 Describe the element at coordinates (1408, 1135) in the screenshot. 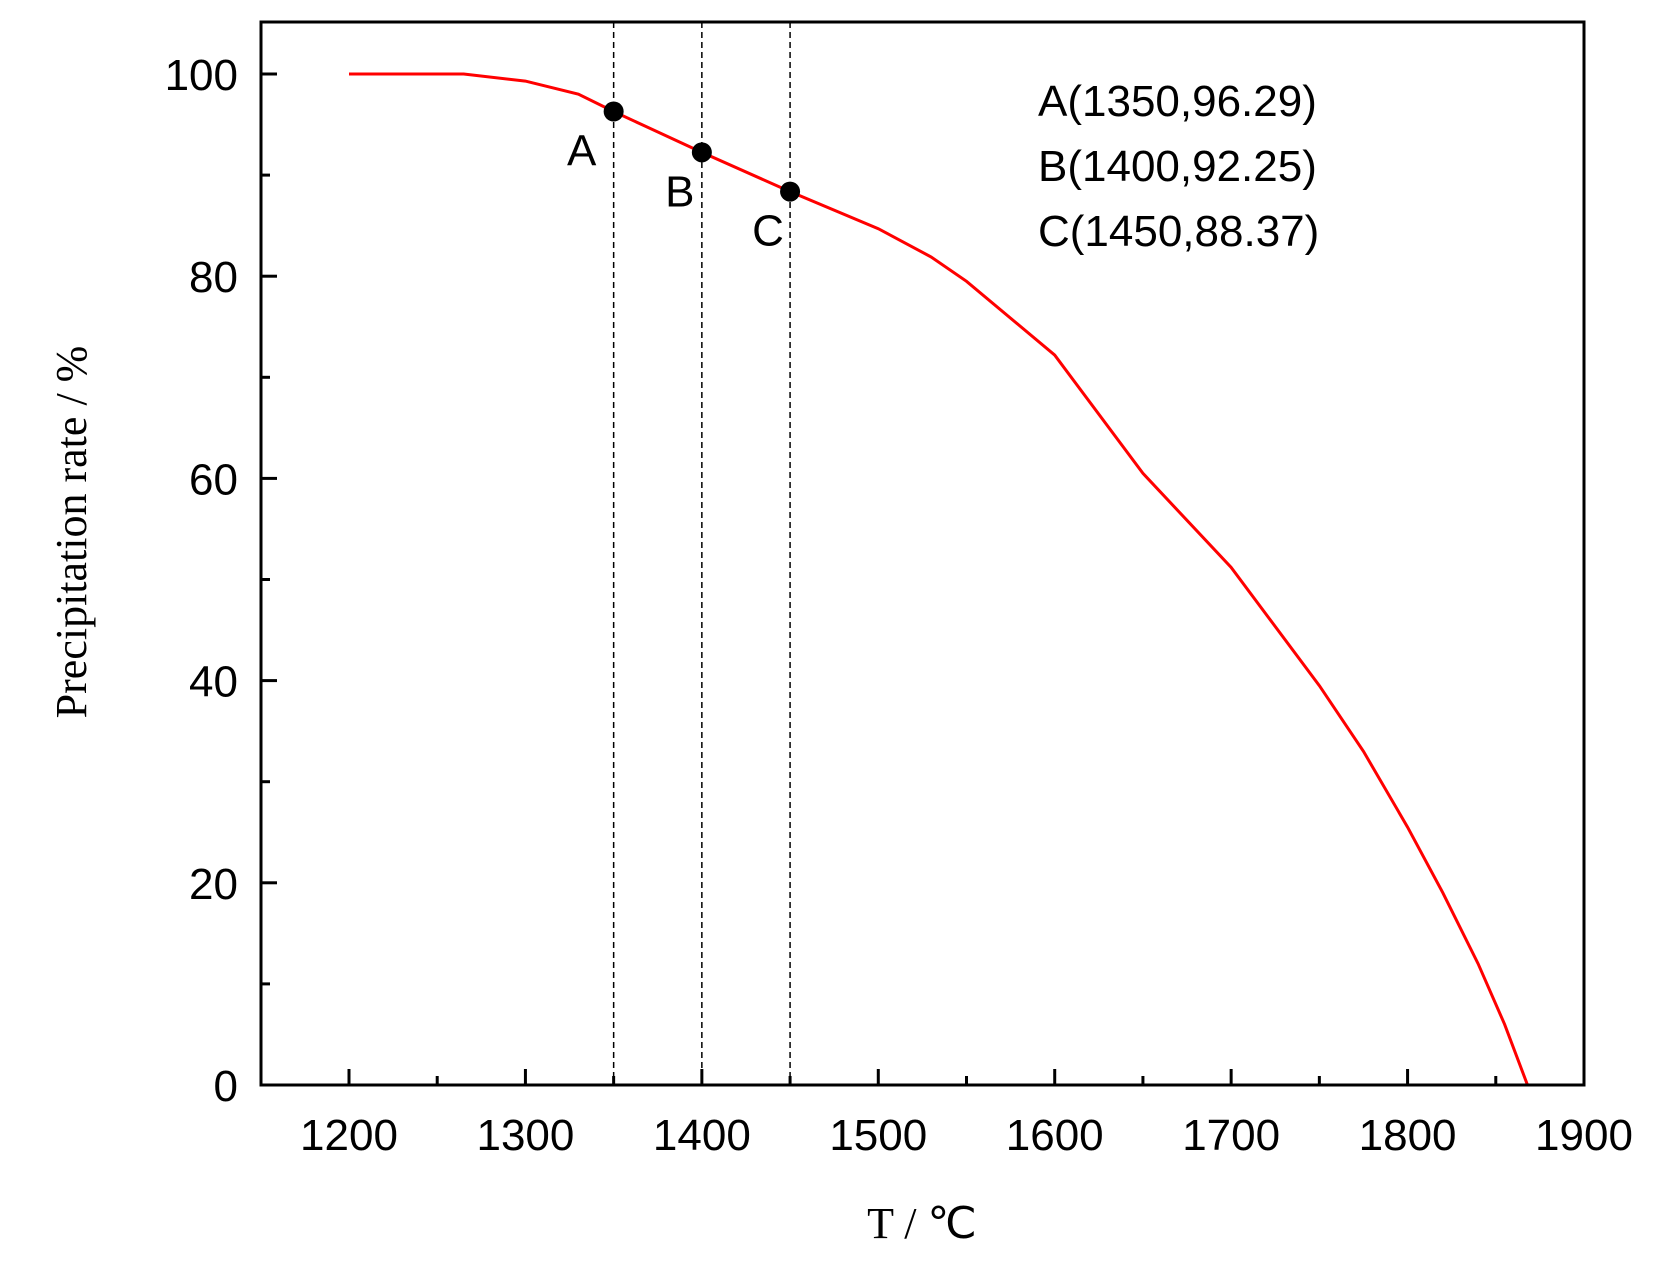

I see `x-tick-label: 1800` at that location.